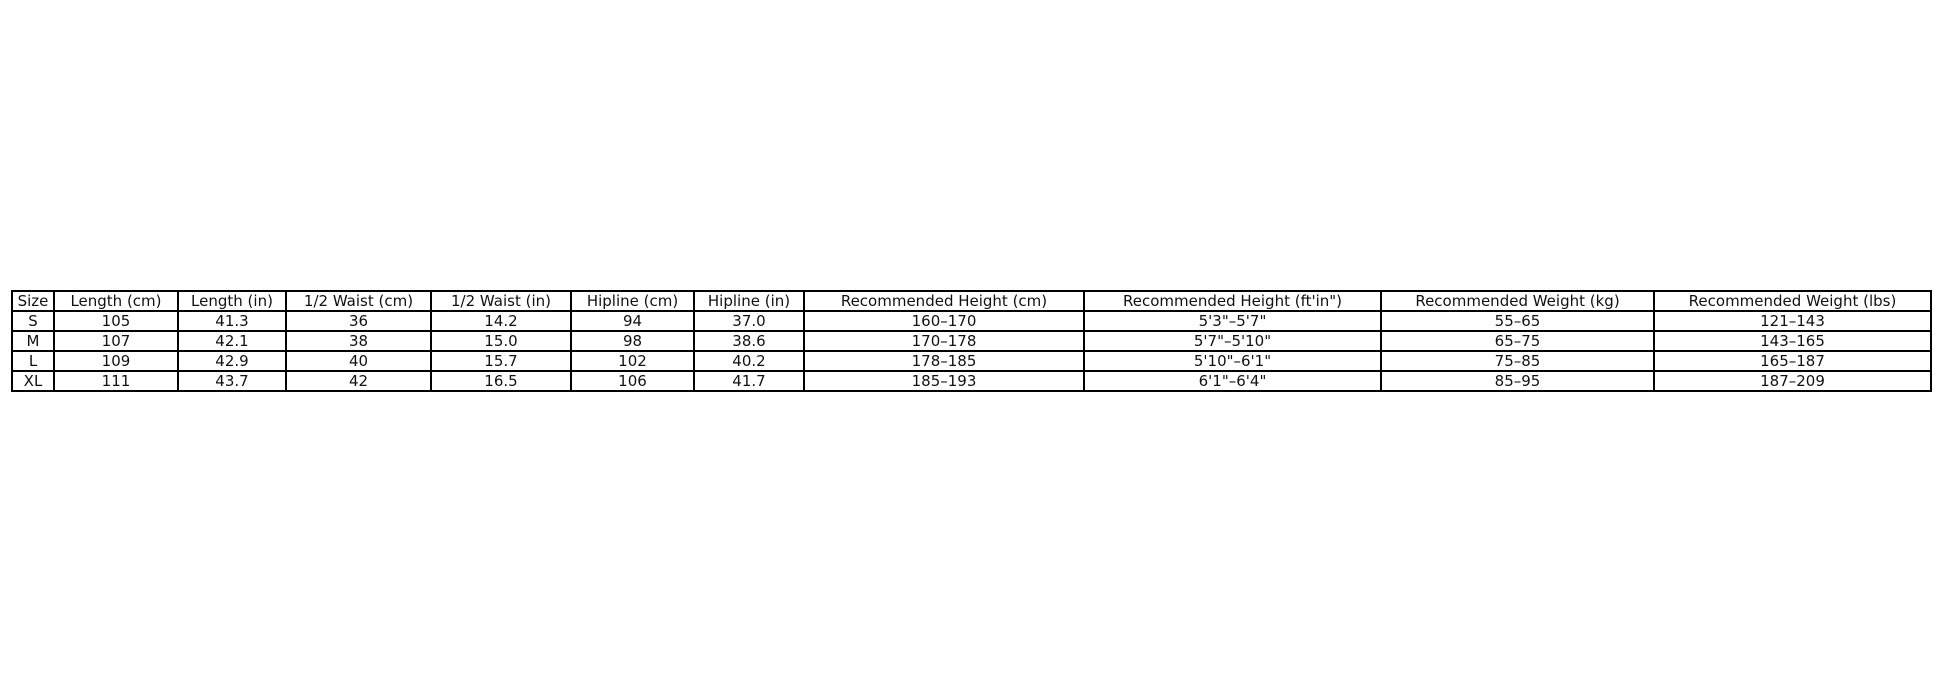  Describe the element at coordinates (232, 381) in the screenshot. I see `table-cell: 43.7` at that location.